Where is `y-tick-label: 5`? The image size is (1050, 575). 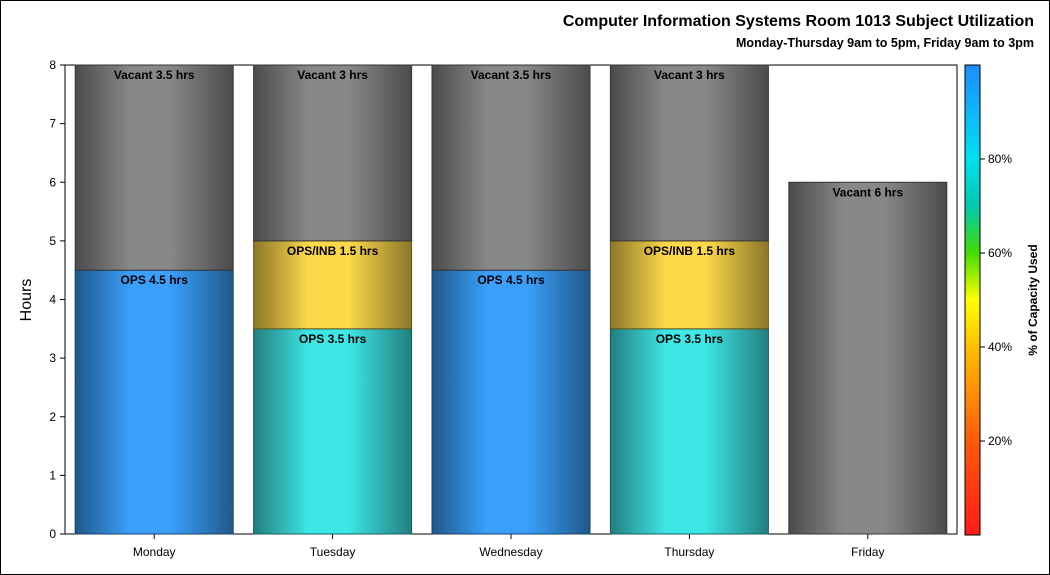
y-tick-label: 5 is located at coordinates (52, 241).